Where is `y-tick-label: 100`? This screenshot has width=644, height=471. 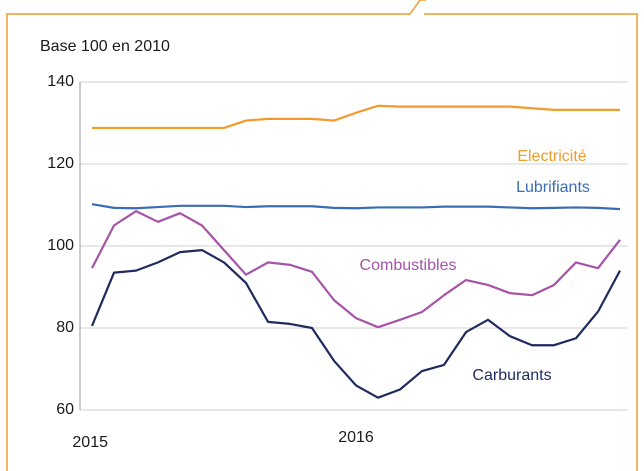 y-tick-label: 100 is located at coordinates (60, 245).